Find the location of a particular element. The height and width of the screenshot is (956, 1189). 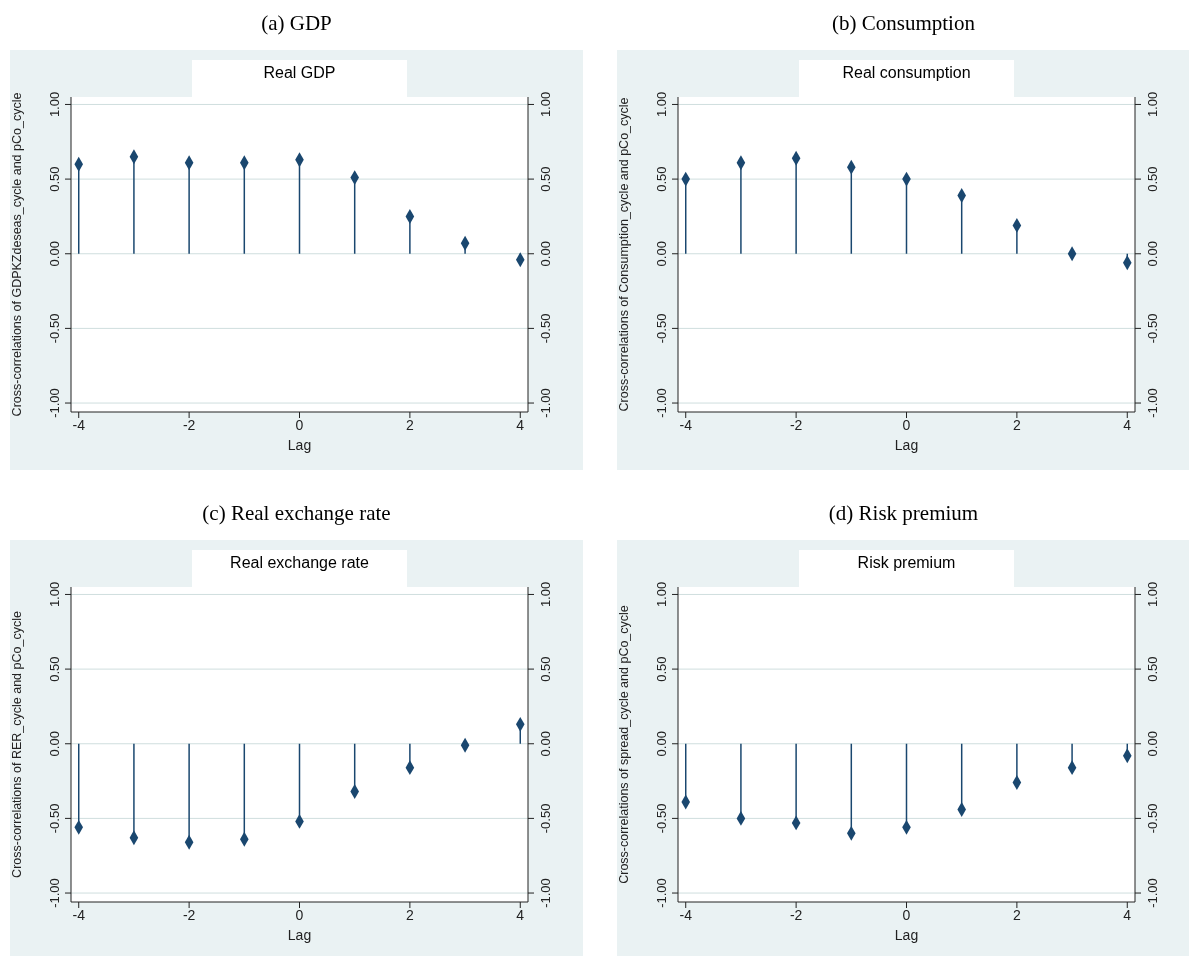

chart-subtitle: Real exchange rate is located at coordinates (299, 563).